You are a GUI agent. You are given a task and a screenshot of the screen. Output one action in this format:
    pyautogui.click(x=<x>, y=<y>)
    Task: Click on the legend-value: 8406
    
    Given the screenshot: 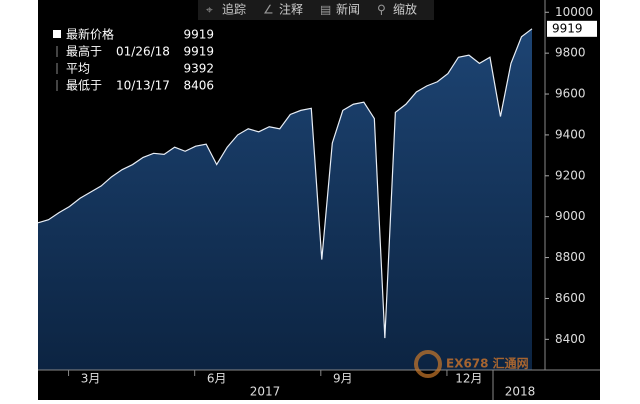 What is the action you would take?
    pyautogui.click(x=198, y=86)
    